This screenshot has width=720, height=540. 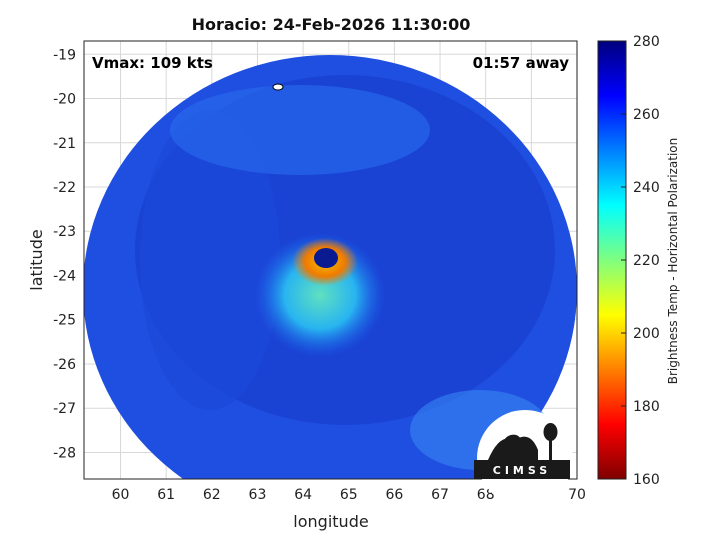 What do you see at coordinates (210, 260) in the screenshot?
I see `rainband-west` at bounding box center [210, 260].